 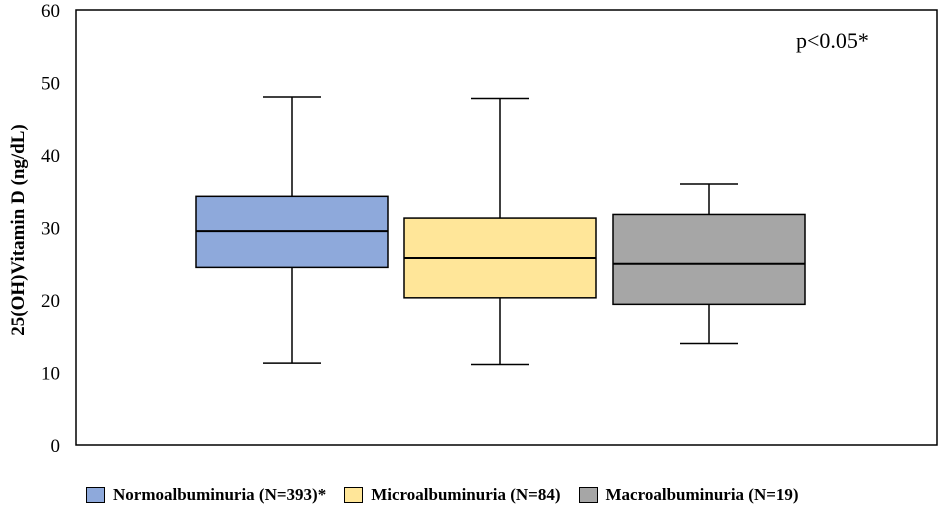 I want to click on legend-label: Normoalbuminuria (N=393)*, so click(x=220, y=494).